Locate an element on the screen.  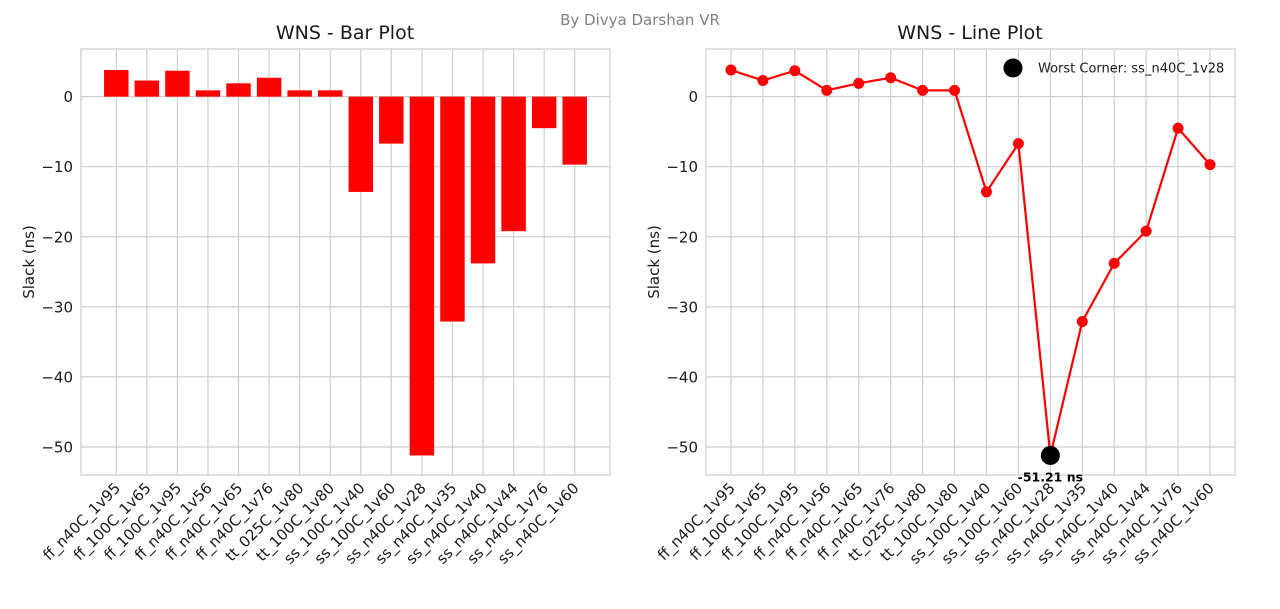
bar-chart-title: WNS - Bar Plot is located at coordinates (345, 33).